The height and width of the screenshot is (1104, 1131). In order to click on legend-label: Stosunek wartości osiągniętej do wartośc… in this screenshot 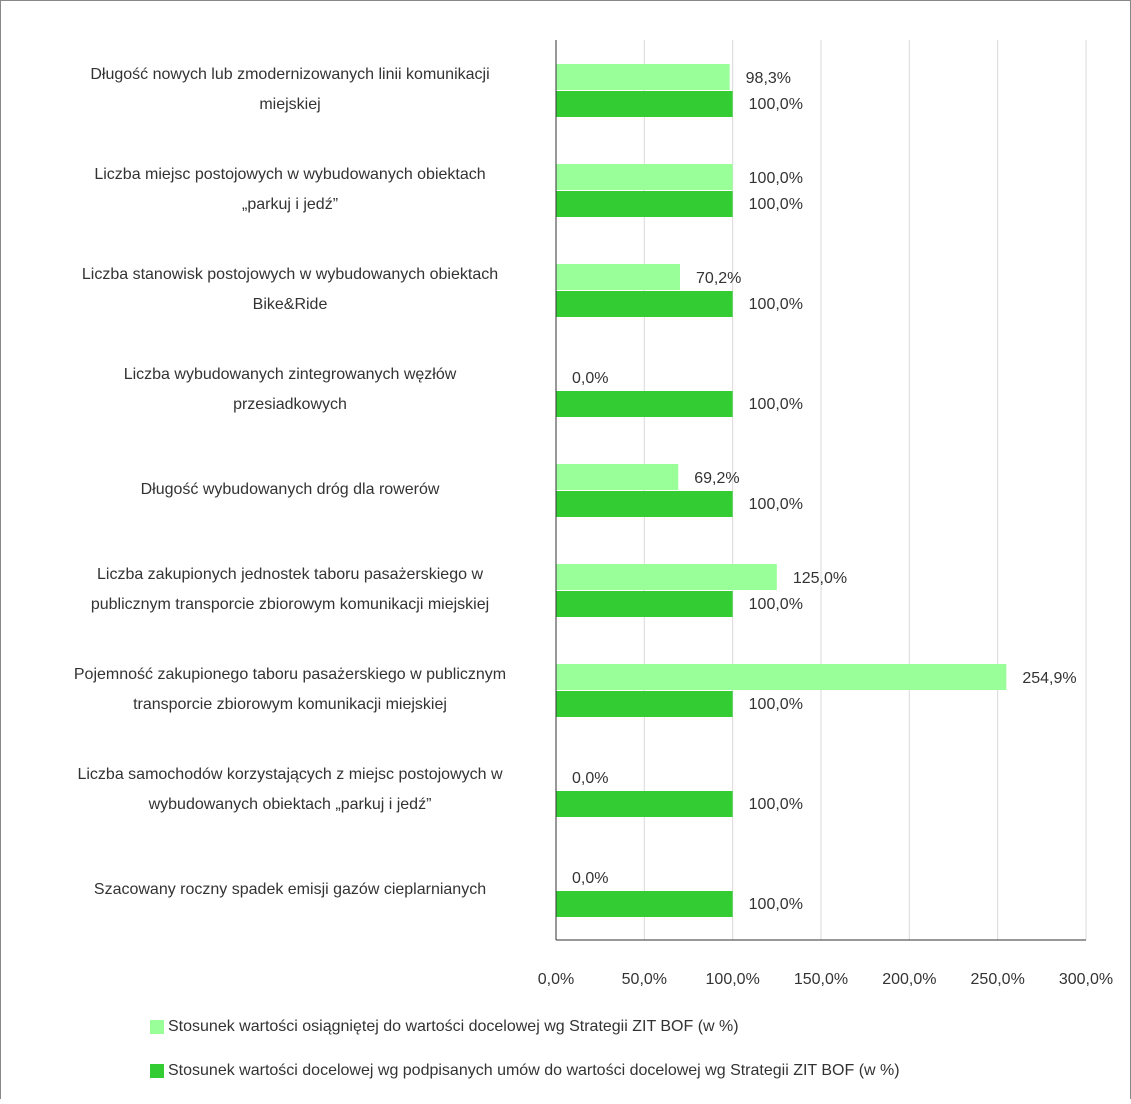, I will do `click(453, 1026)`.